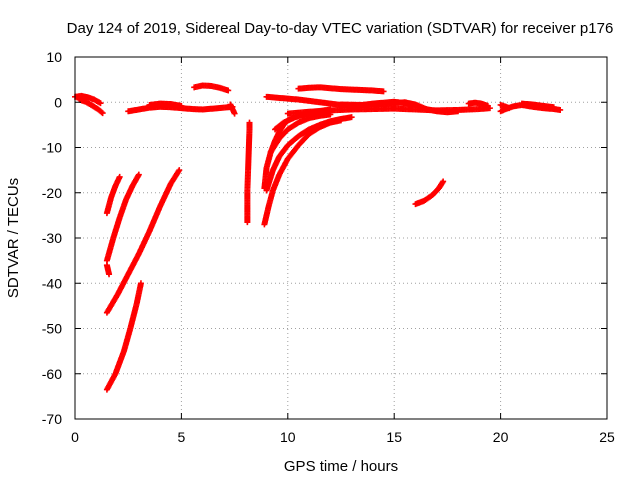  What do you see at coordinates (88, 99) in the screenshot?
I see `series-arc-a` at bounding box center [88, 99].